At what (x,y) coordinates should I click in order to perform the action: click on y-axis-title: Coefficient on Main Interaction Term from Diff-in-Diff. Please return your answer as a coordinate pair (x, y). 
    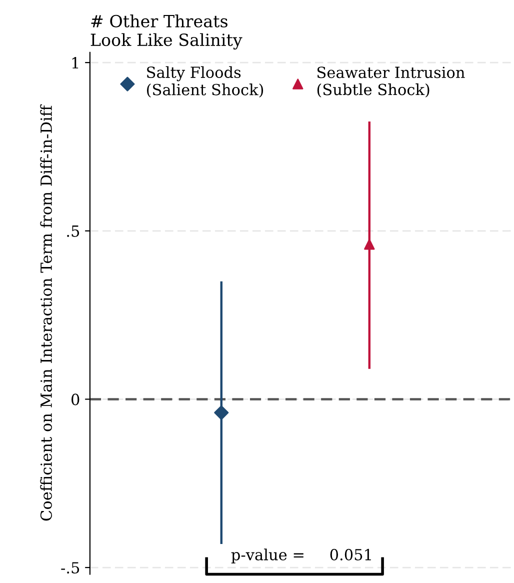
    Looking at the image, I should click on (46, 312).